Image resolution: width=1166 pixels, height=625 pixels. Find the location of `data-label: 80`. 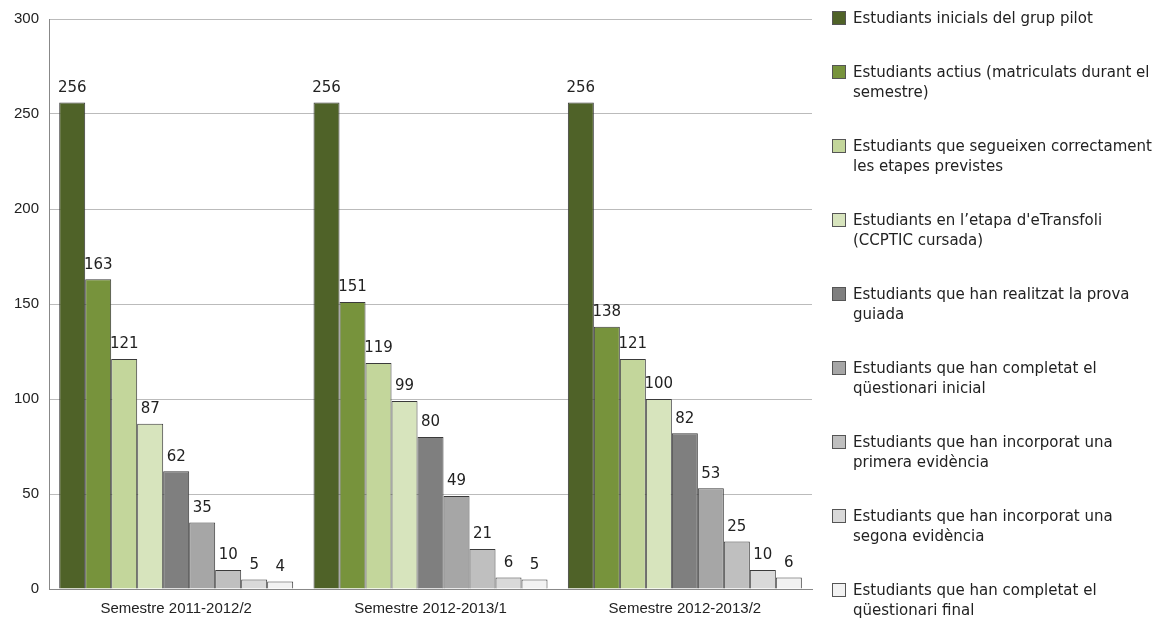

data-label: 80 is located at coordinates (430, 421).